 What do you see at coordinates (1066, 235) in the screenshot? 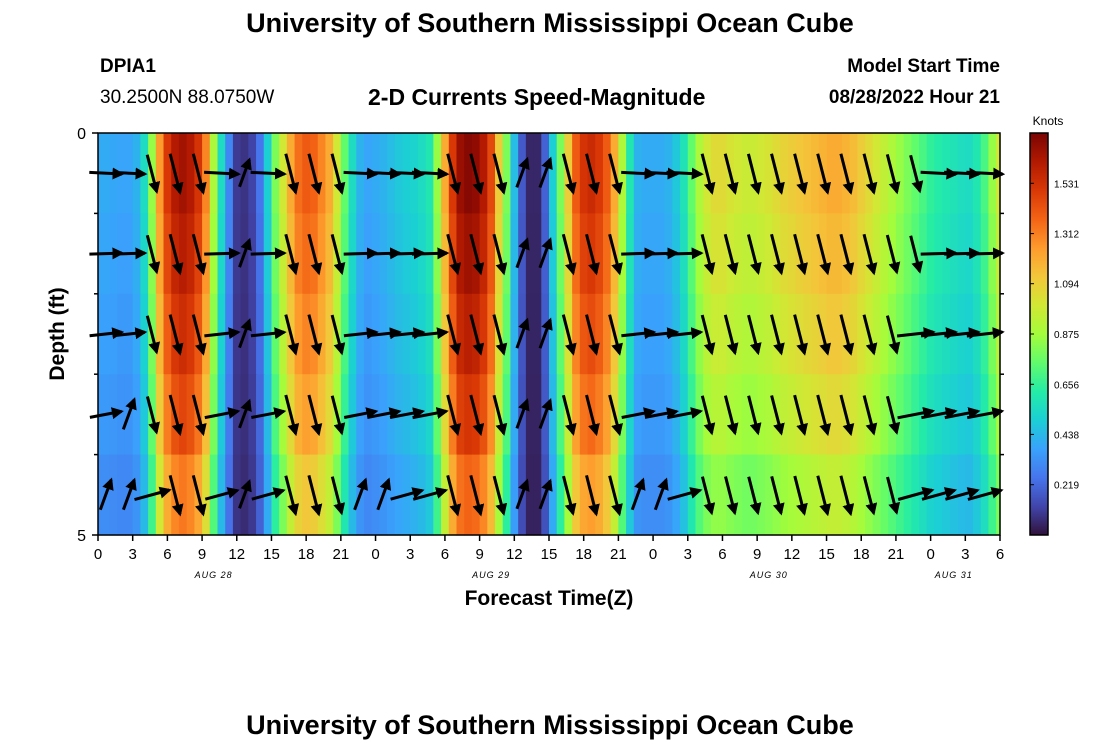
I see `colorbar-tick-label: 1.312` at bounding box center [1066, 235].